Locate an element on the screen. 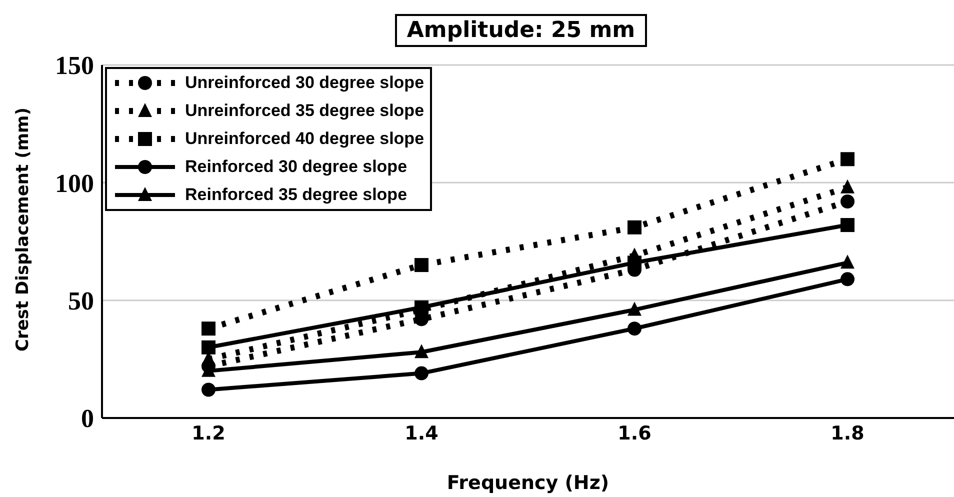 The height and width of the screenshot is (497, 954). legend-label: Unreinforced 30 degree slope is located at coordinates (304, 83).